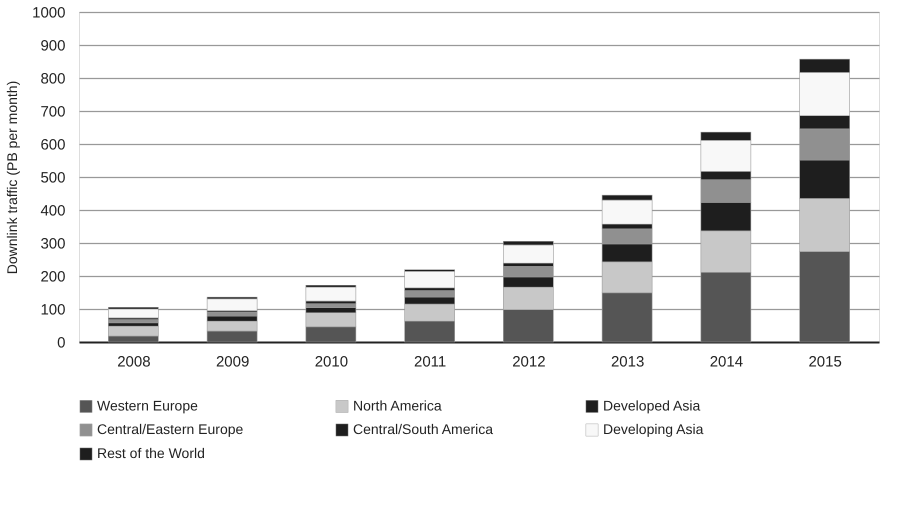 The height and width of the screenshot is (515, 915). Describe the element at coordinates (12, 177) in the screenshot. I see `y-axis-title: Downlink traffic (PB per month)` at that location.